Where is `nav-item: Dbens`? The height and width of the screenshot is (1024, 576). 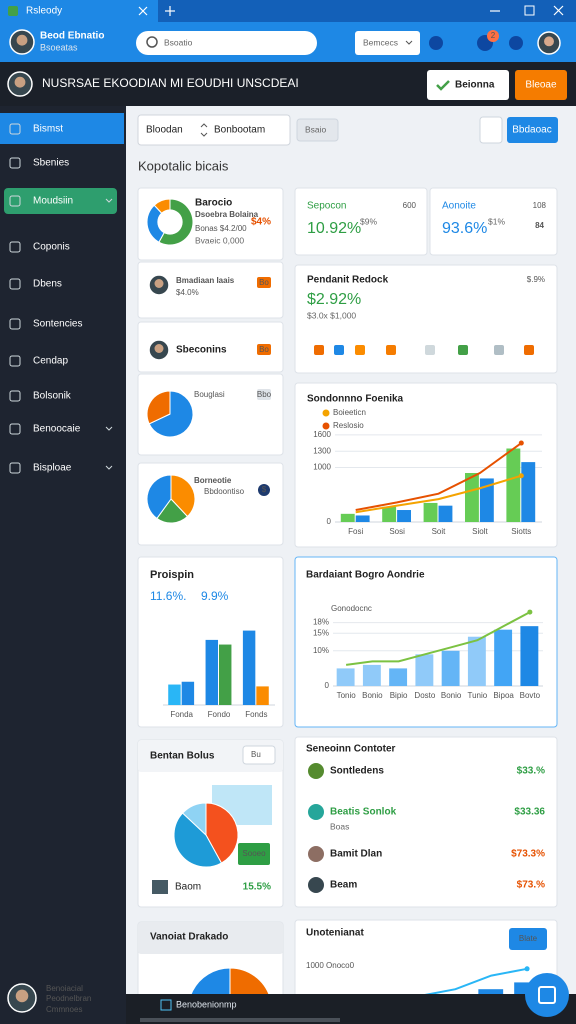
nav-item: Dbens is located at coordinates (47, 284).